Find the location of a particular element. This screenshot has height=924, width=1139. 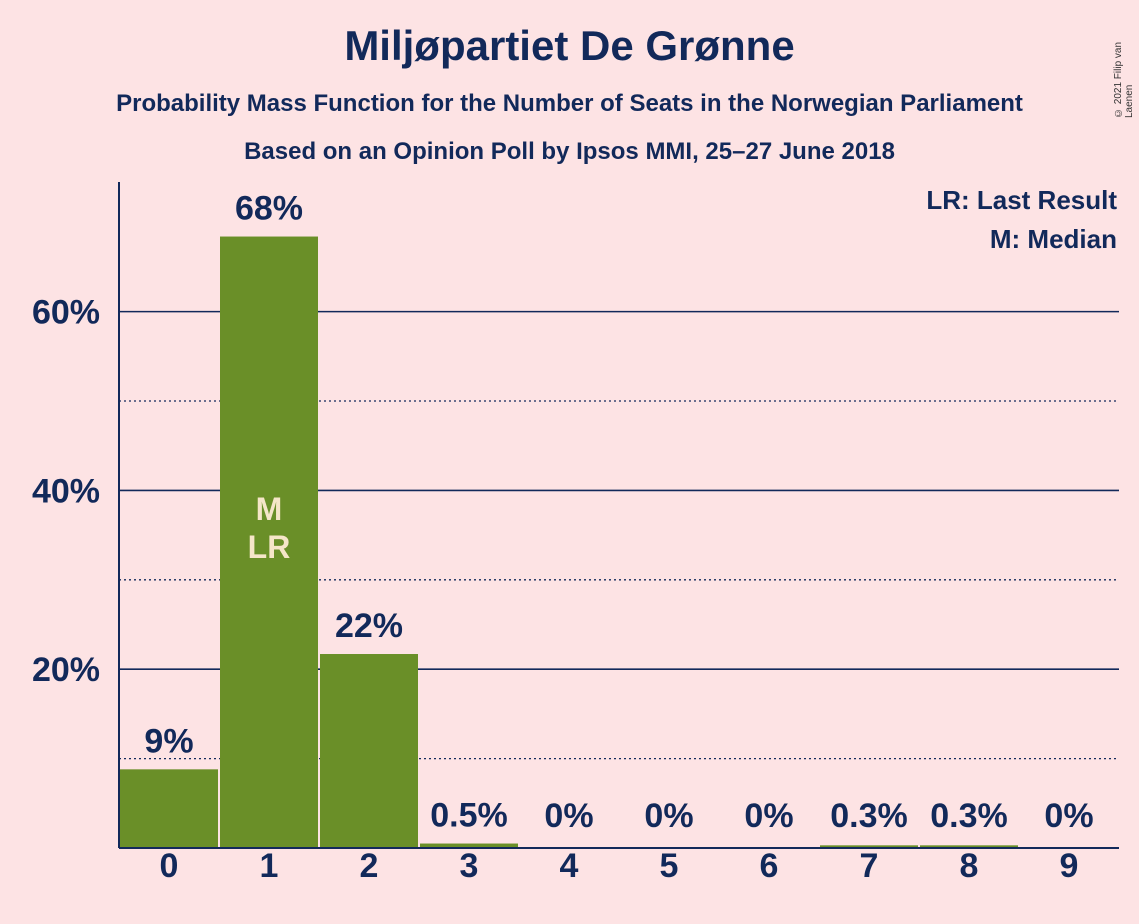

x-tick-label: 0 is located at coordinates (169, 866).